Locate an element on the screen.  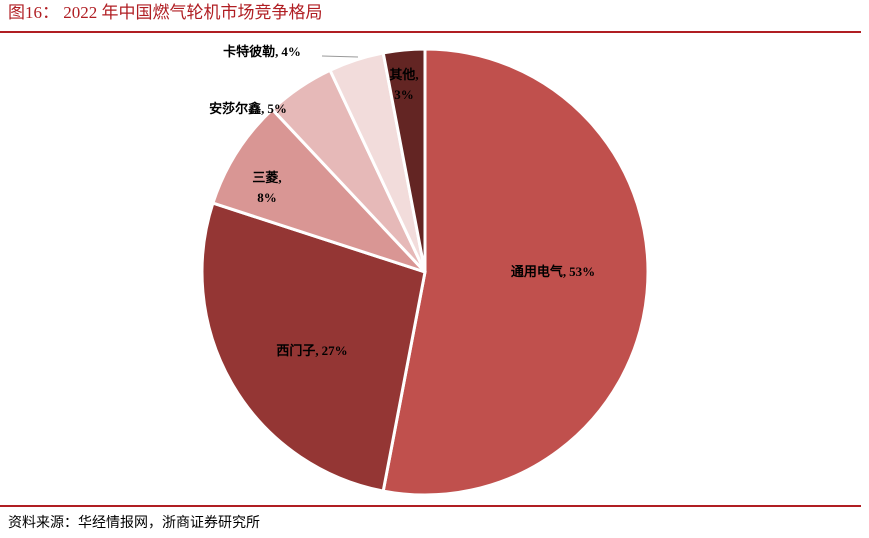
data-label: 三菱, 8% is located at coordinates (266, 187).